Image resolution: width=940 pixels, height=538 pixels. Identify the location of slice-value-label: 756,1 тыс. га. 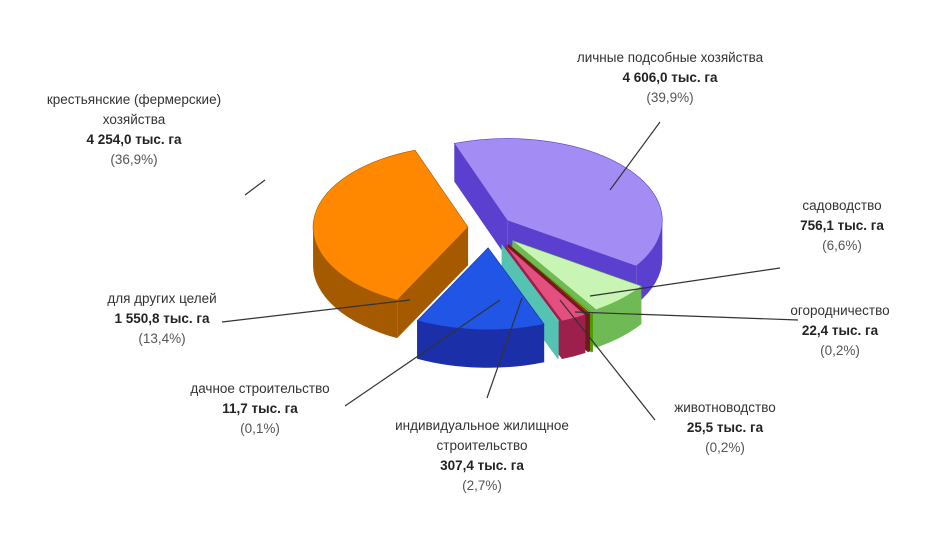
(842, 225).